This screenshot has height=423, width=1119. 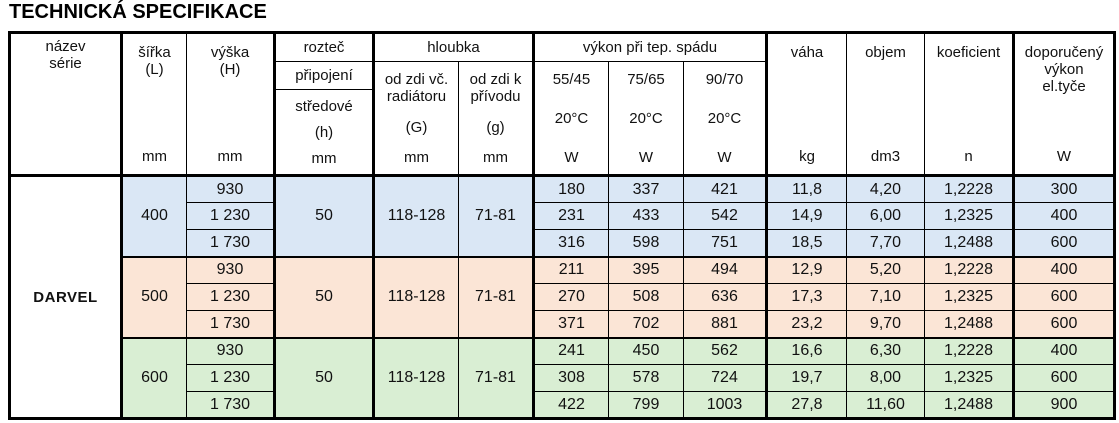 I want to click on vykon-9070-value: 1003, so click(x=725, y=405).